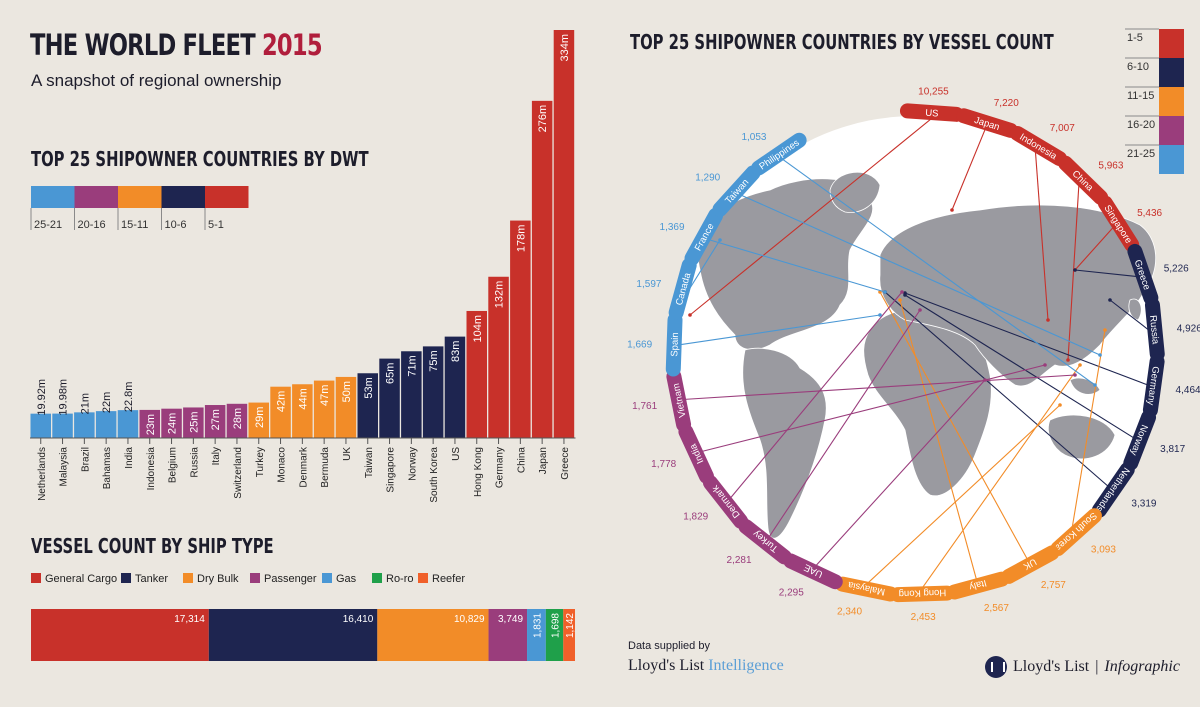 The image size is (1200, 707). I want to click on vessel-count-value: 4,464, so click(1188, 390).